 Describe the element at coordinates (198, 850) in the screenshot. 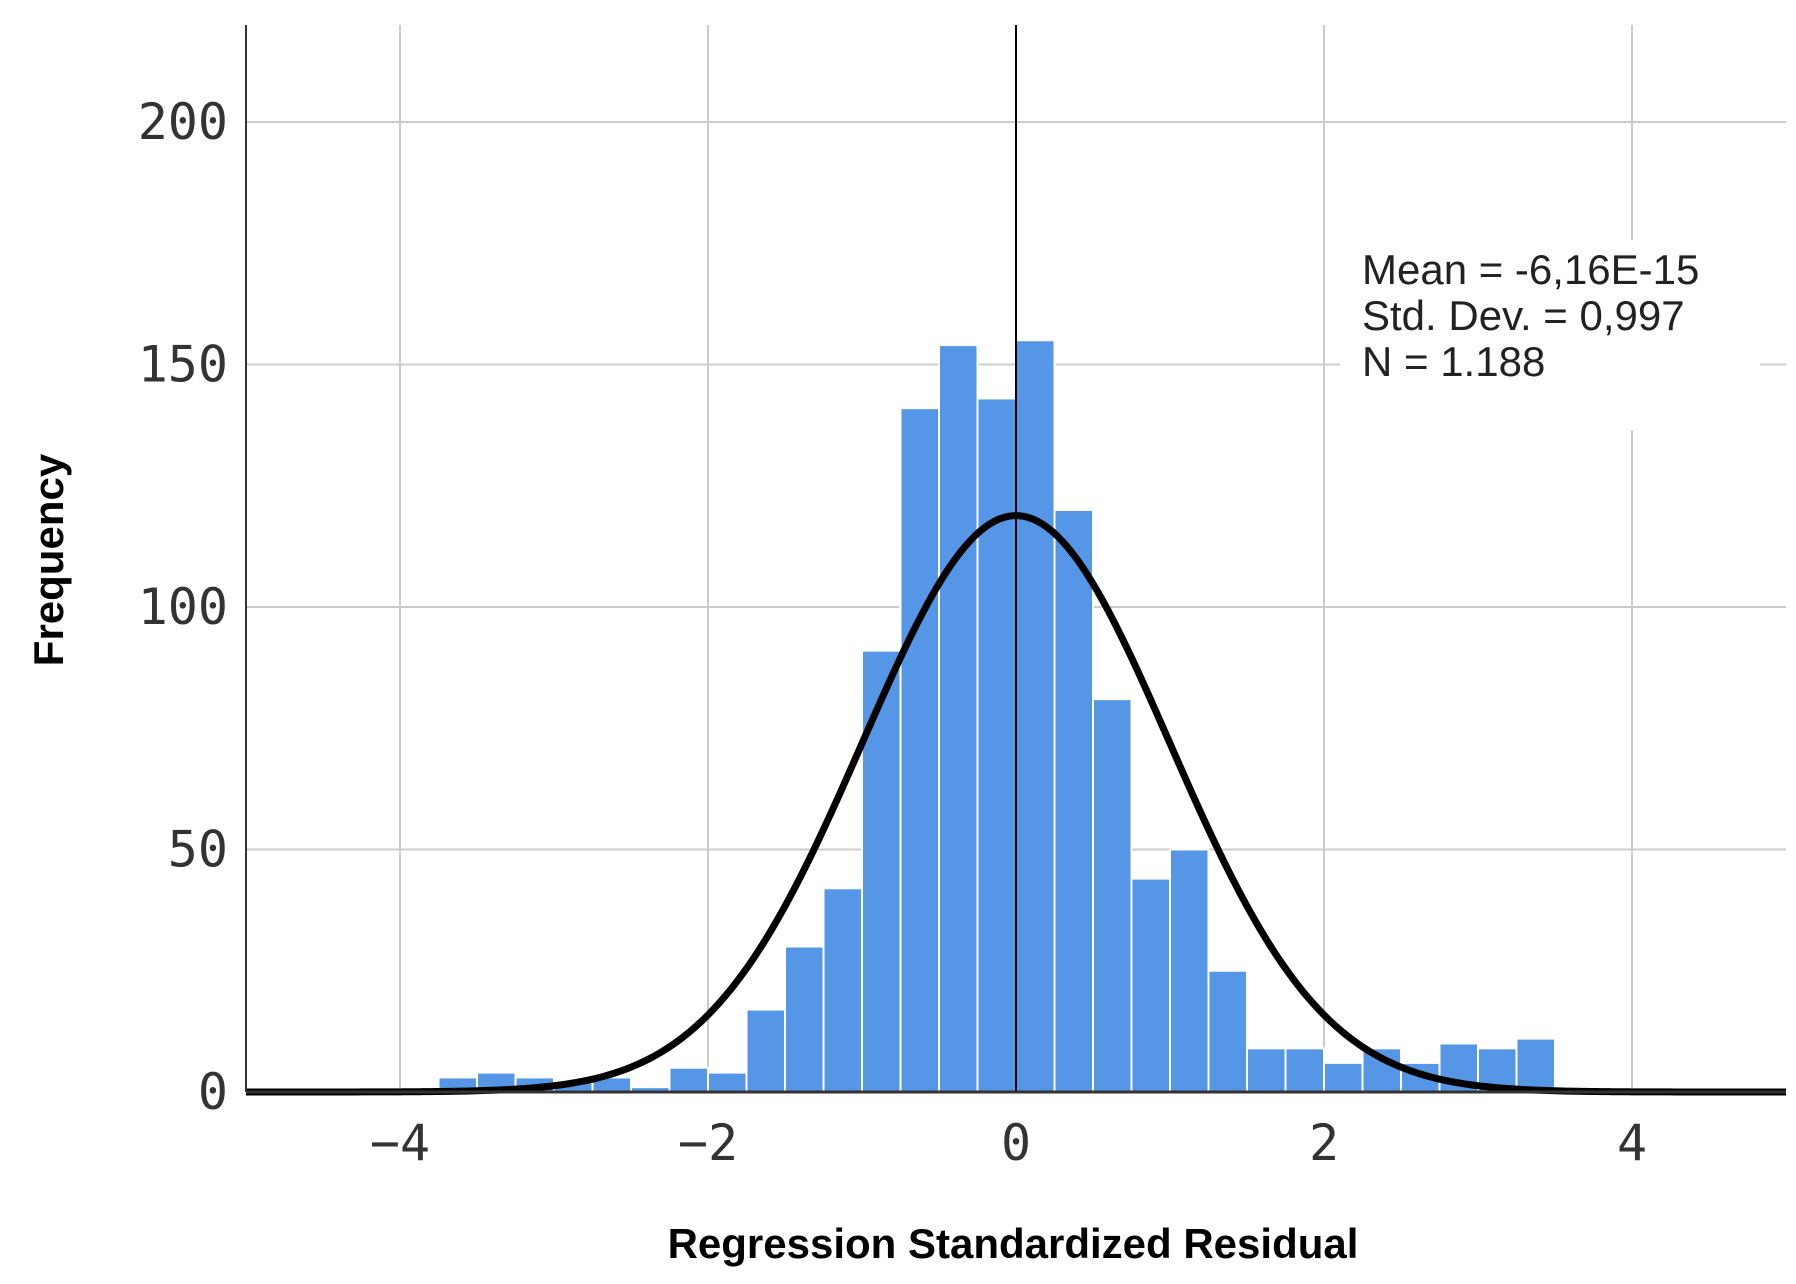

I see `y-tick-label: 50` at that location.